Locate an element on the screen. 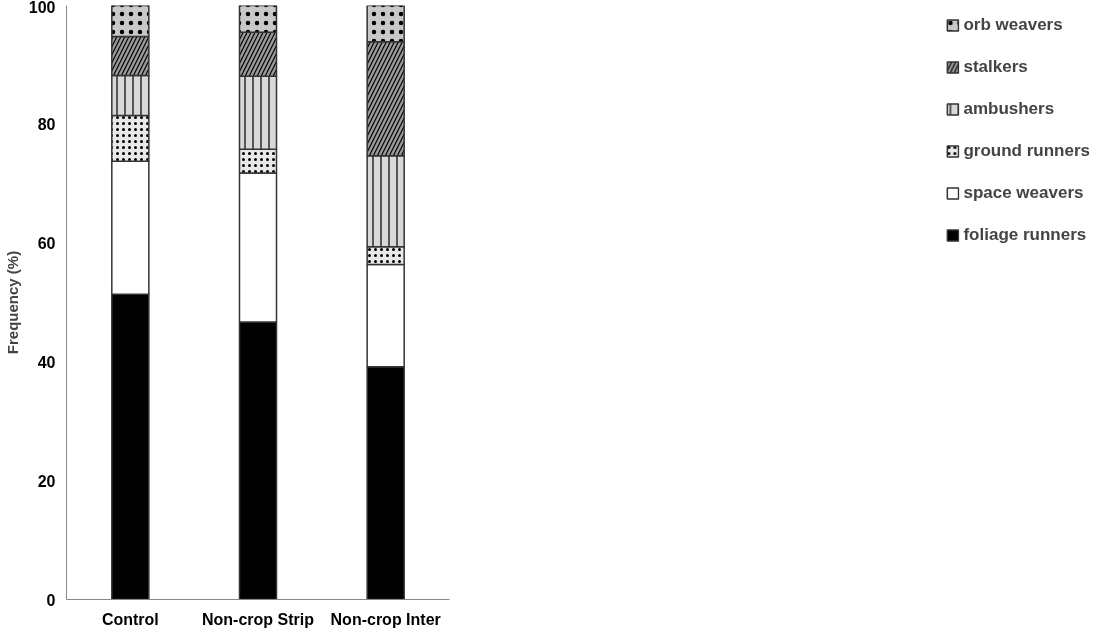  legend-label: orb weavers is located at coordinates (1013, 25).